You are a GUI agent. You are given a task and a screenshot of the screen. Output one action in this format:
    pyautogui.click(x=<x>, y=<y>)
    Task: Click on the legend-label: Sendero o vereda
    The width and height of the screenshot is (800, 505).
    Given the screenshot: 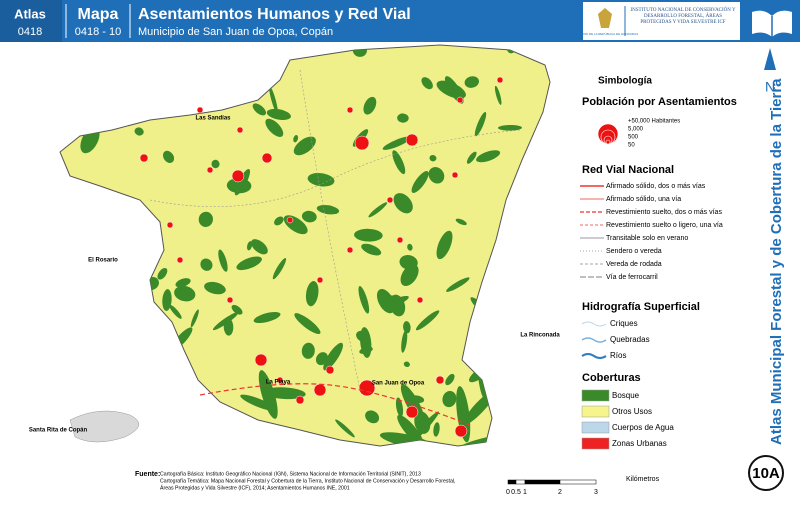 What is the action you would take?
    pyautogui.click(x=634, y=251)
    